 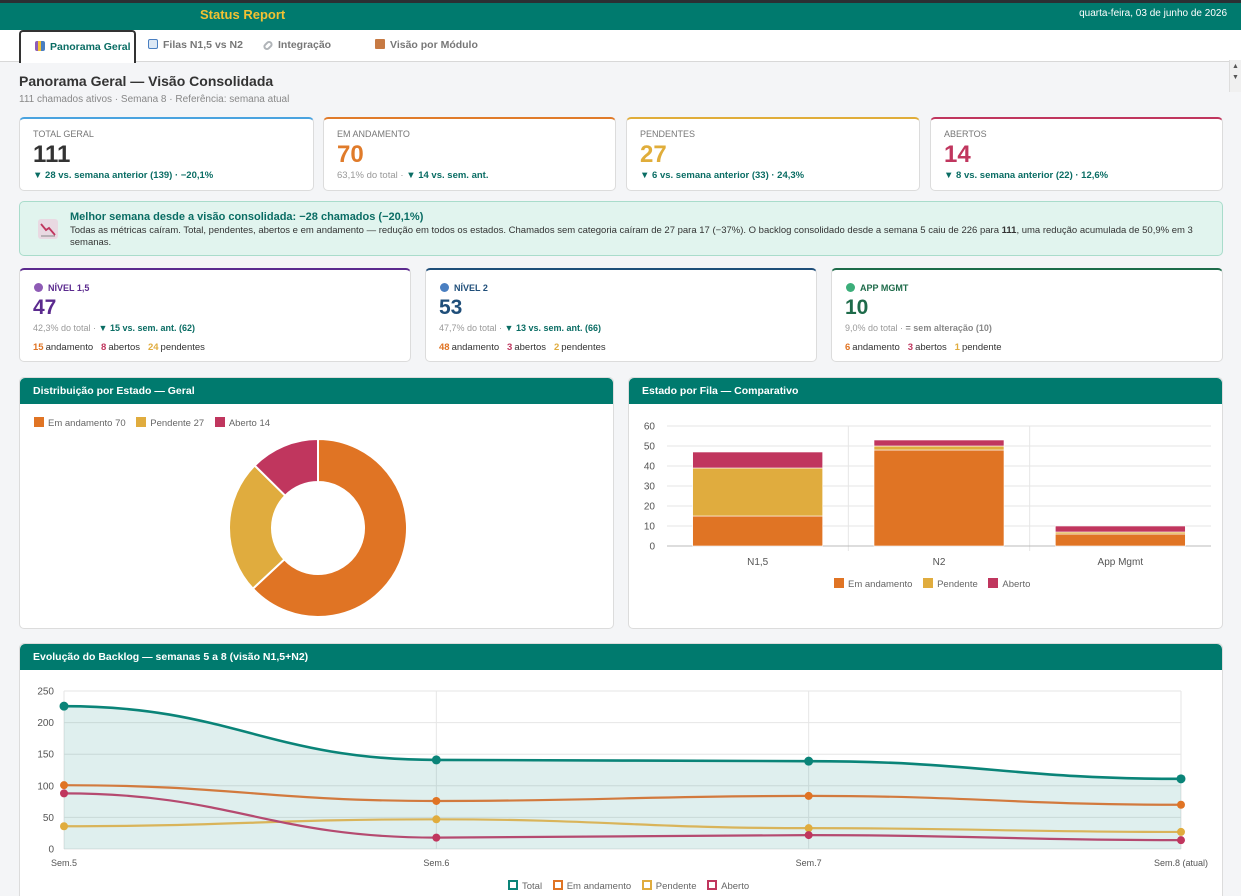 I want to click on kpi-value: 27, so click(x=653, y=154).